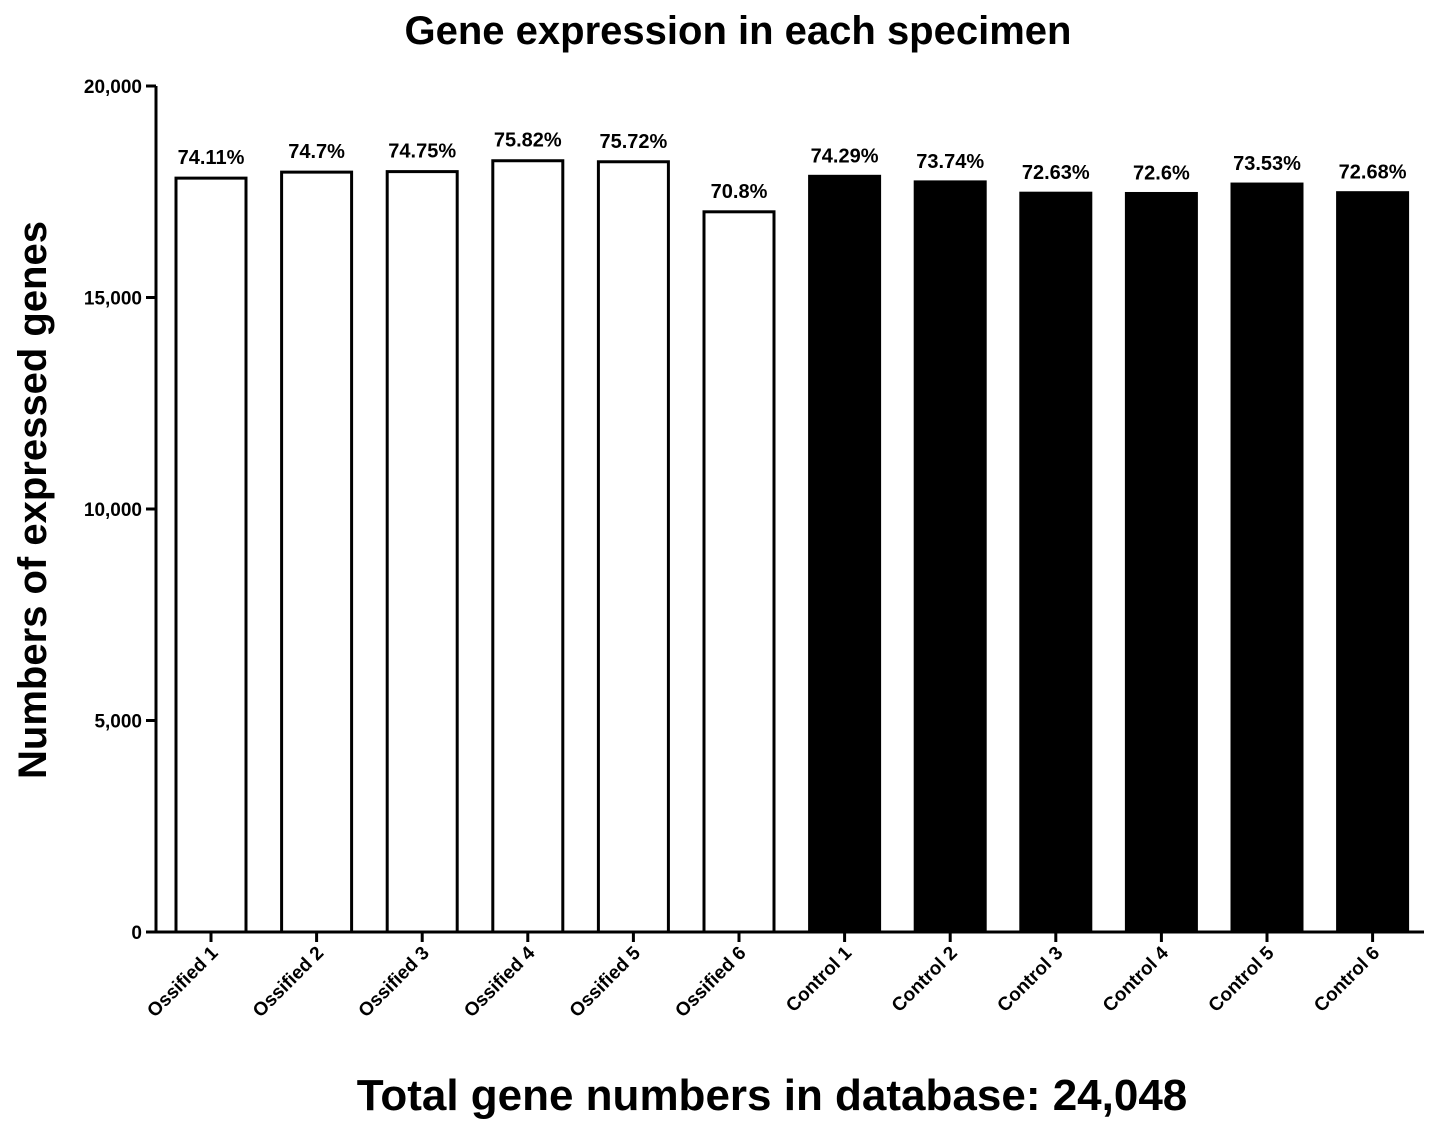 This screenshot has height=1130, width=1441. I want to click on data-label: 74.75%, so click(422, 152).